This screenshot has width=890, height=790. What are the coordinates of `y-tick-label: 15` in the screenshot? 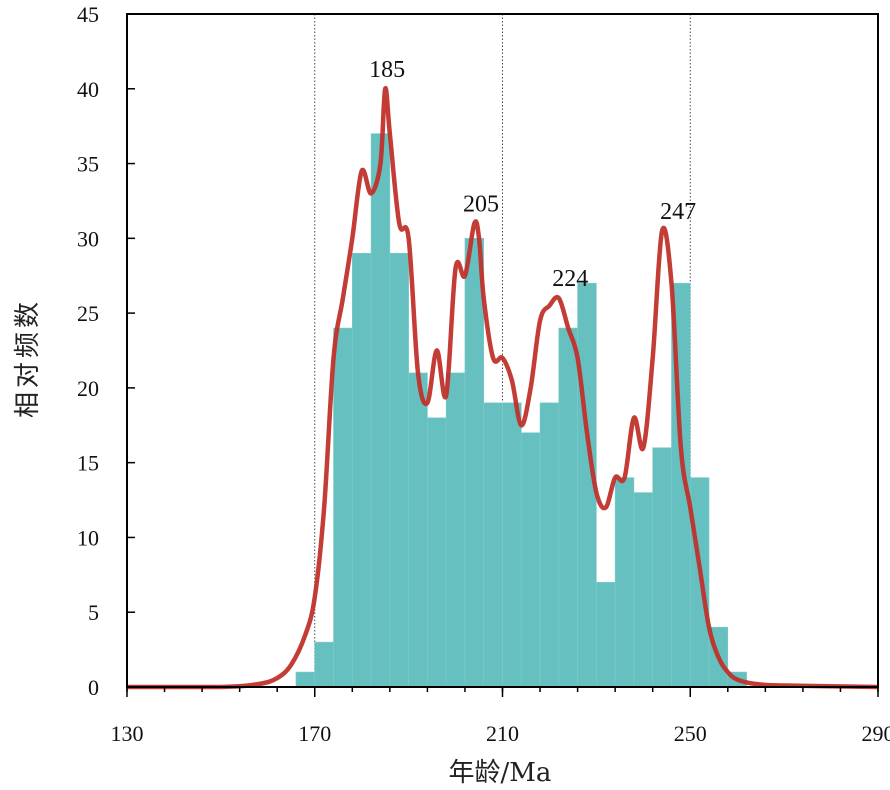 It's located at (88, 463).